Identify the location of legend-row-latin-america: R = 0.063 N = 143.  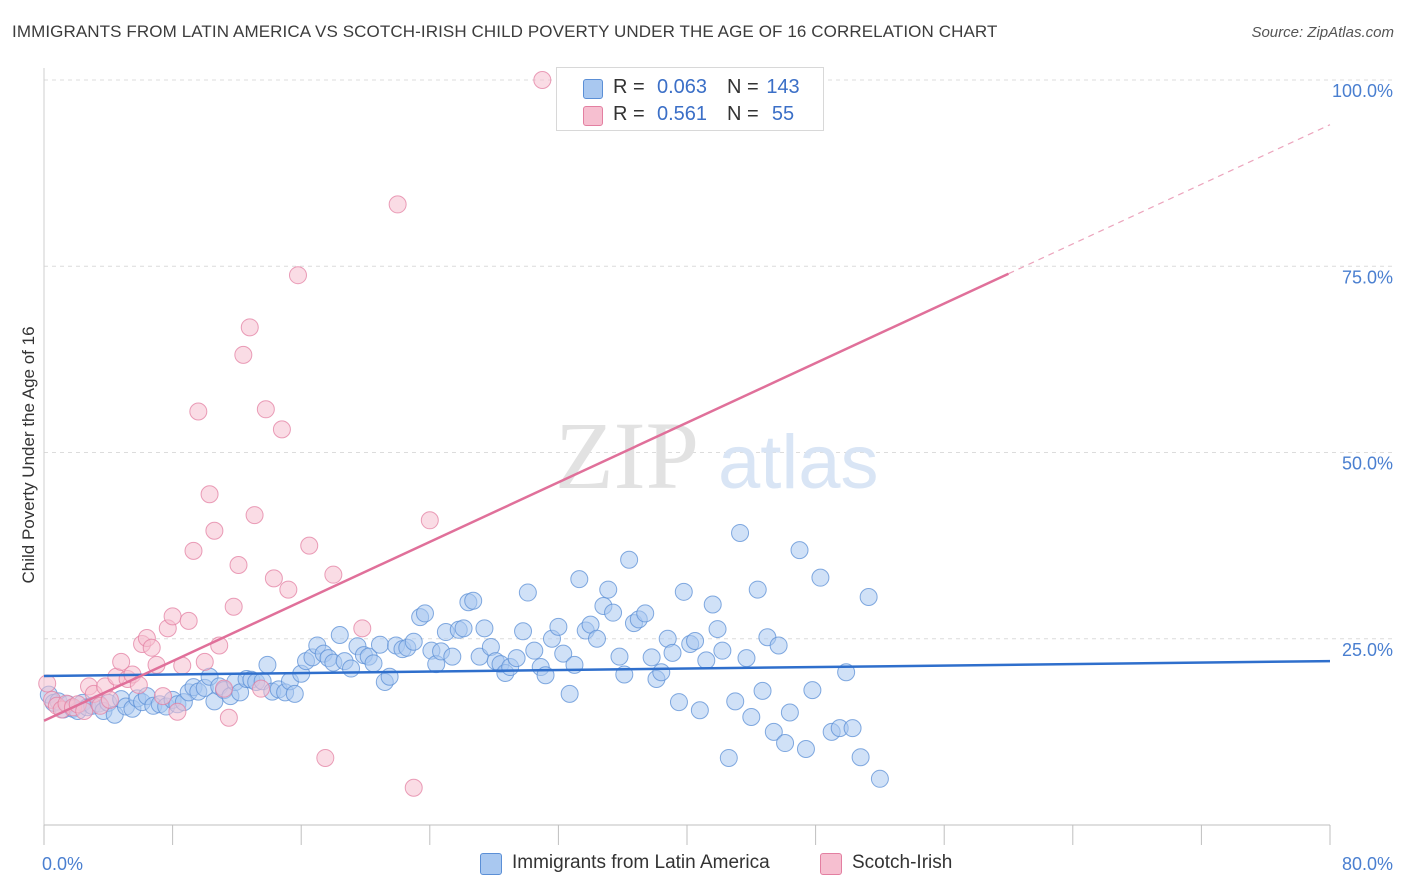
(690, 88).